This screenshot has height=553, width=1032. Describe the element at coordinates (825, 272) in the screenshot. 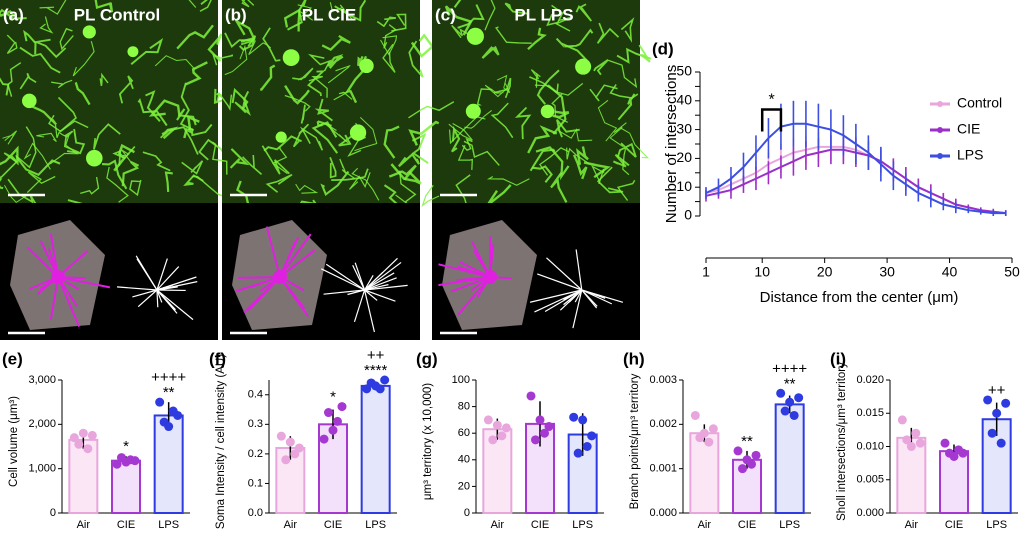

I see `x-tick-label: 20` at that location.